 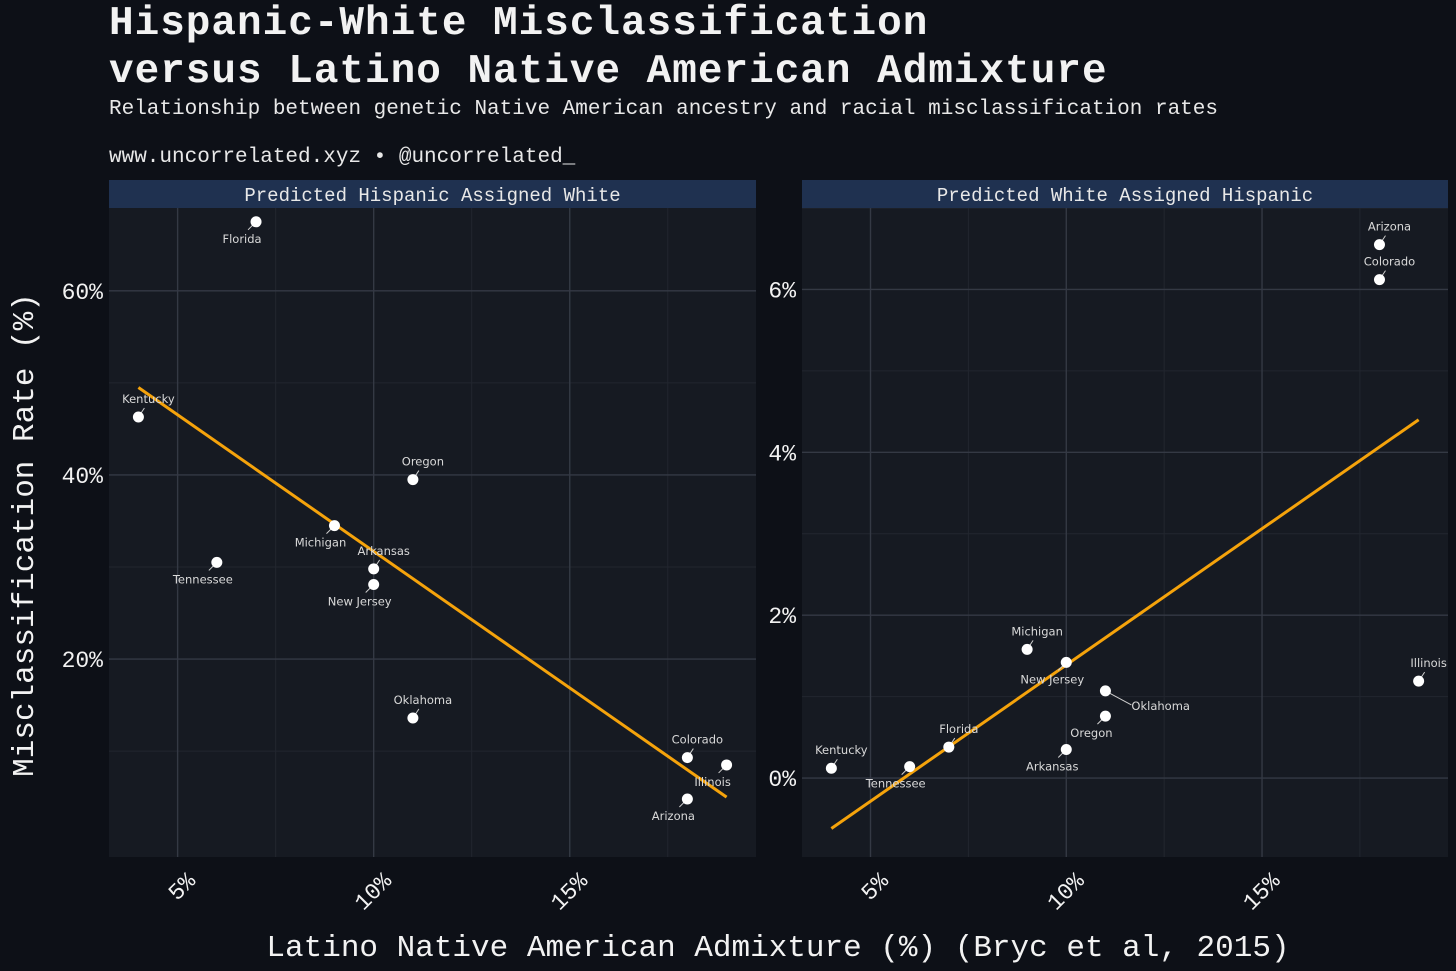 I want to click on facet-strip-label: Predicted Hispanic Assigned White, so click(x=432, y=196).